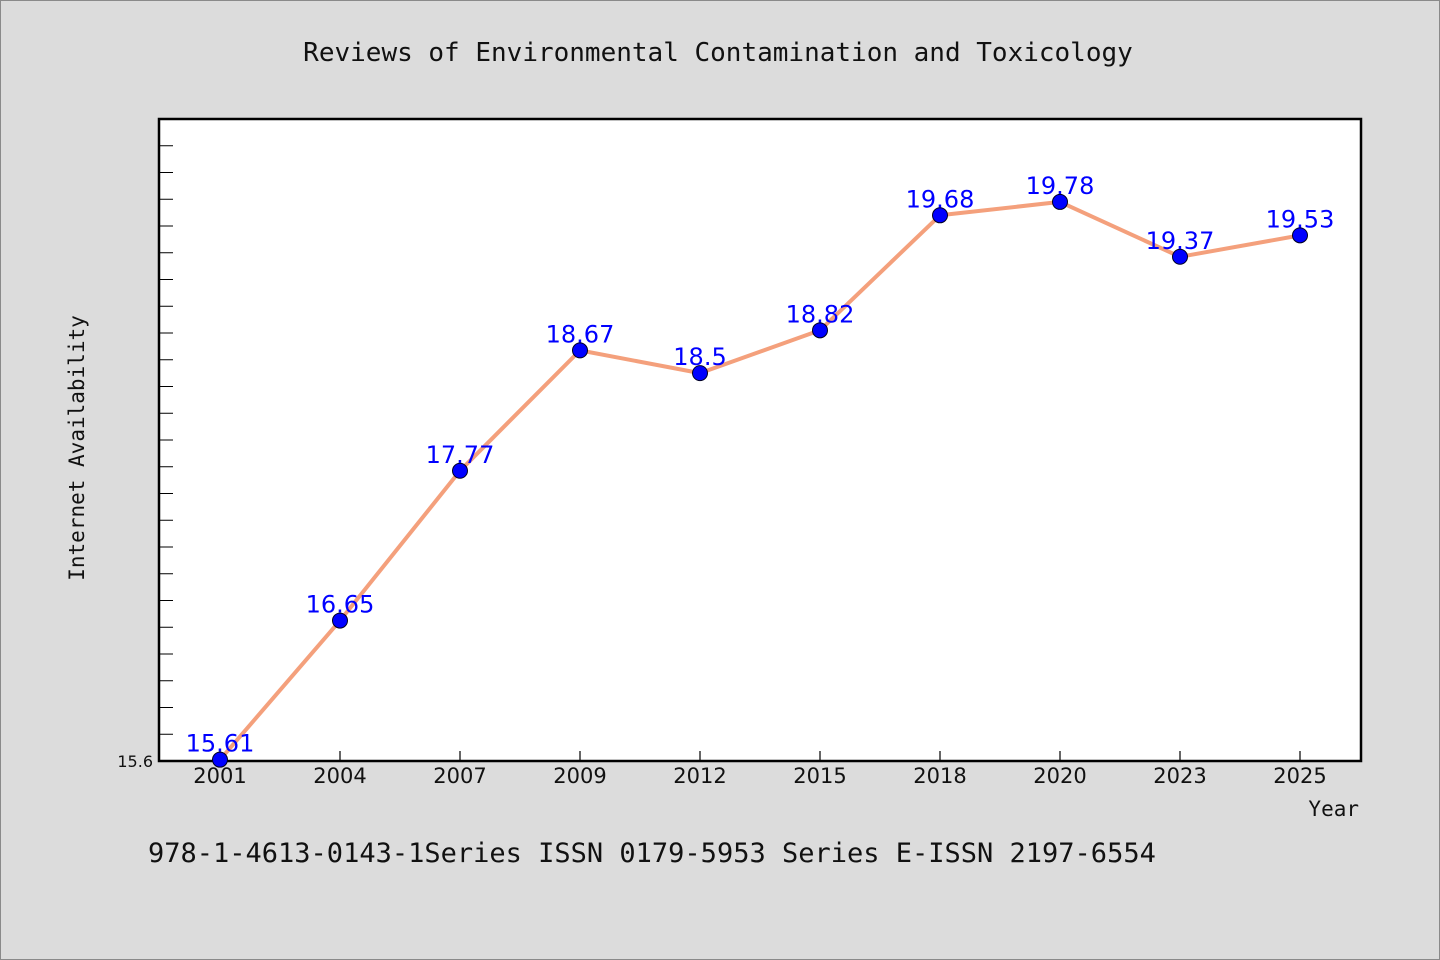 Image resolution: width=1440 pixels, height=960 pixels. Describe the element at coordinates (759, 776) in the screenshot. I see `x-axis-tick-labels: 2001 2004 2007 2009 2012 2015 2018 2020 2023 2025` at that location.